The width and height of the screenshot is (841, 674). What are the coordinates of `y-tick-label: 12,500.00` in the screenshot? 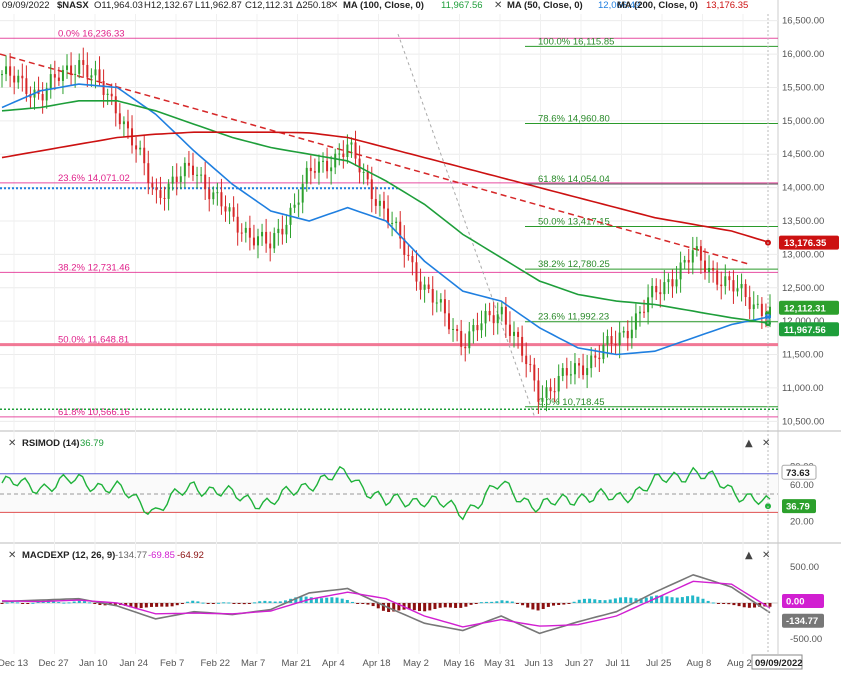 It's located at (803, 288).